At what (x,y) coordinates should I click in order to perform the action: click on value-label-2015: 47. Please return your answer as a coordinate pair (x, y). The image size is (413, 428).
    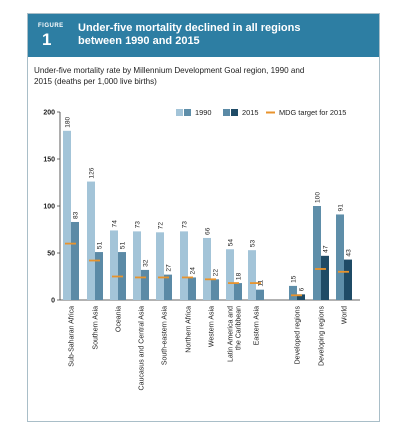
    Looking at the image, I should click on (325, 249).